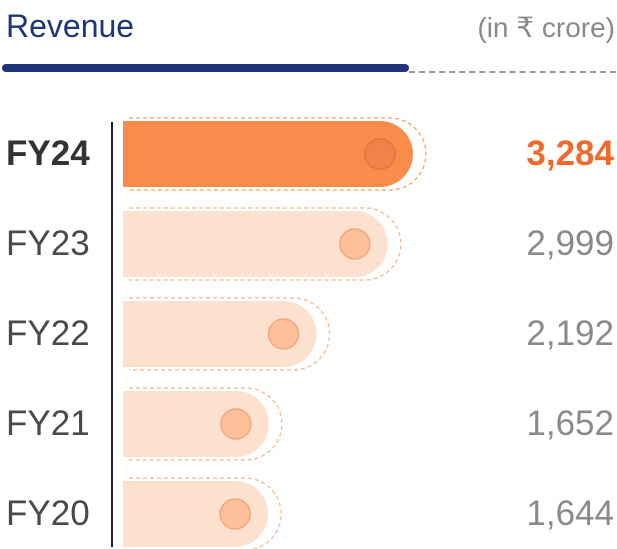 The image size is (617, 549). What do you see at coordinates (48, 153) in the screenshot?
I see `category-label-fy24: FY24` at bounding box center [48, 153].